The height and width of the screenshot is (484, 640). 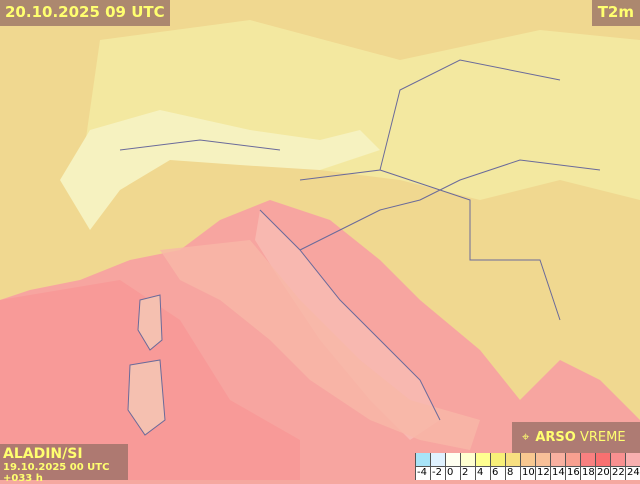 What do you see at coordinates (555, 437) in the screenshot?
I see `logo-brand: ARSO` at bounding box center [555, 437].